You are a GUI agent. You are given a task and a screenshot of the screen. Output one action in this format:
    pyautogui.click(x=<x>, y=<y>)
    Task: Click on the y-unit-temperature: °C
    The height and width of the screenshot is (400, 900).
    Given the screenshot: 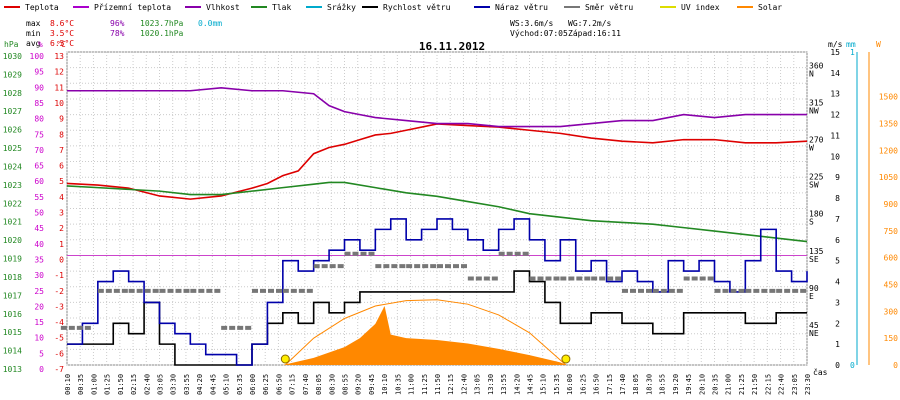 What is the action you would take?
    pyautogui.click(x=61, y=44)
    